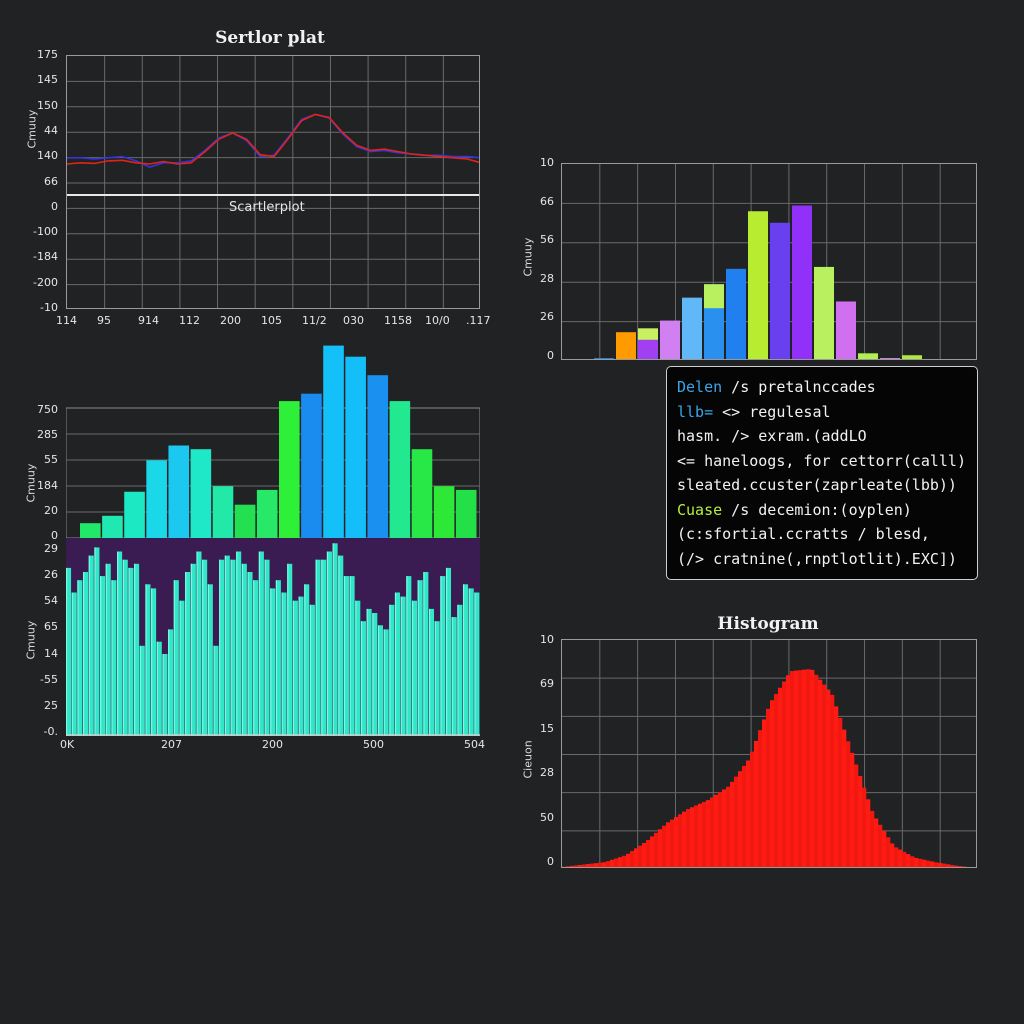 The height and width of the screenshot is (1024, 1024). What do you see at coordinates (700, 509) in the screenshot?
I see `code-keyword: Cuase` at bounding box center [700, 509].